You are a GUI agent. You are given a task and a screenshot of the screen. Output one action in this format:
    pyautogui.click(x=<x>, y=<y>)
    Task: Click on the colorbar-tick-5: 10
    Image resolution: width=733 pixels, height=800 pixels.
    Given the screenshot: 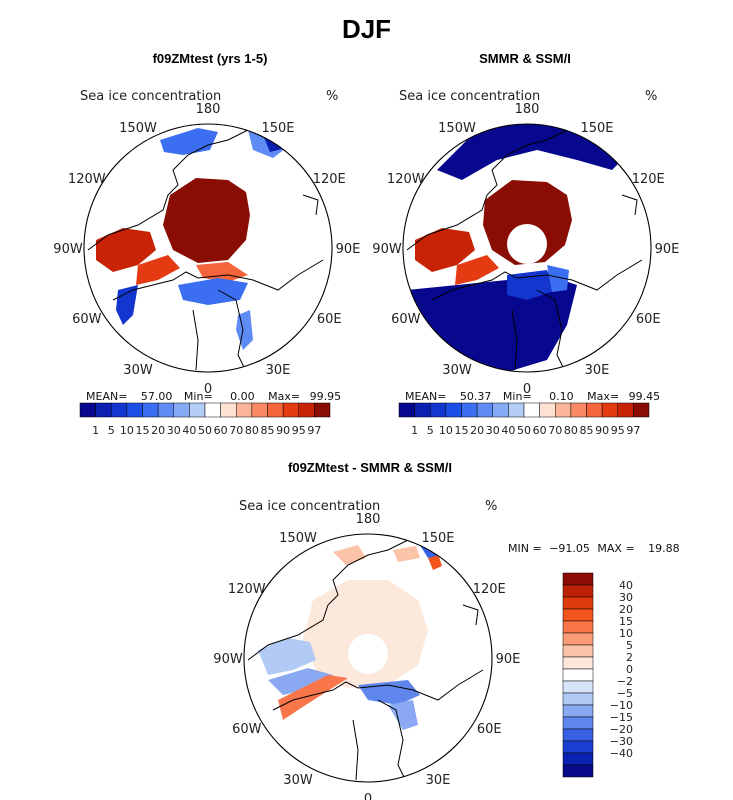 What is the action you would take?
    pyautogui.click(x=626, y=633)
    